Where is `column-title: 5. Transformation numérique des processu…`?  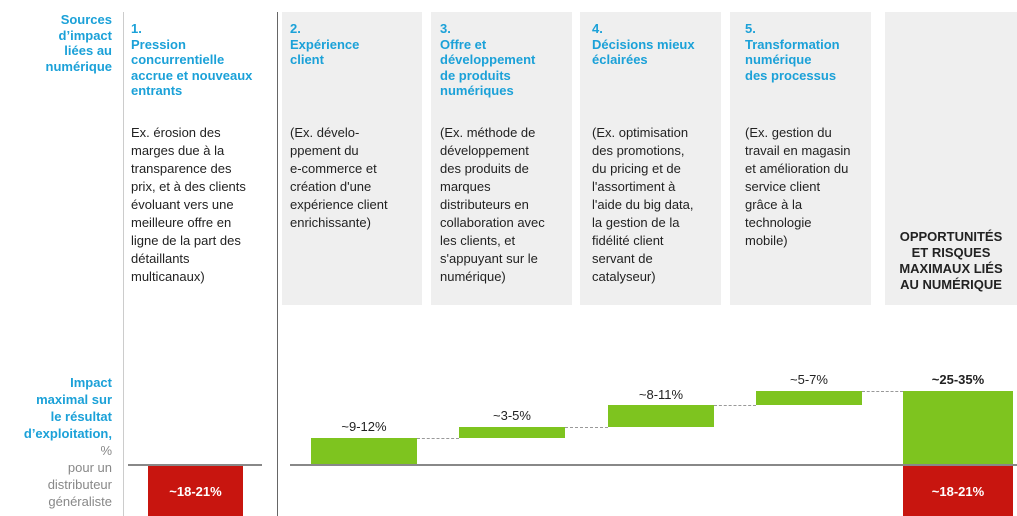
column-title: 5. Transformation numérique des processu… is located at coordinates (792, 52).